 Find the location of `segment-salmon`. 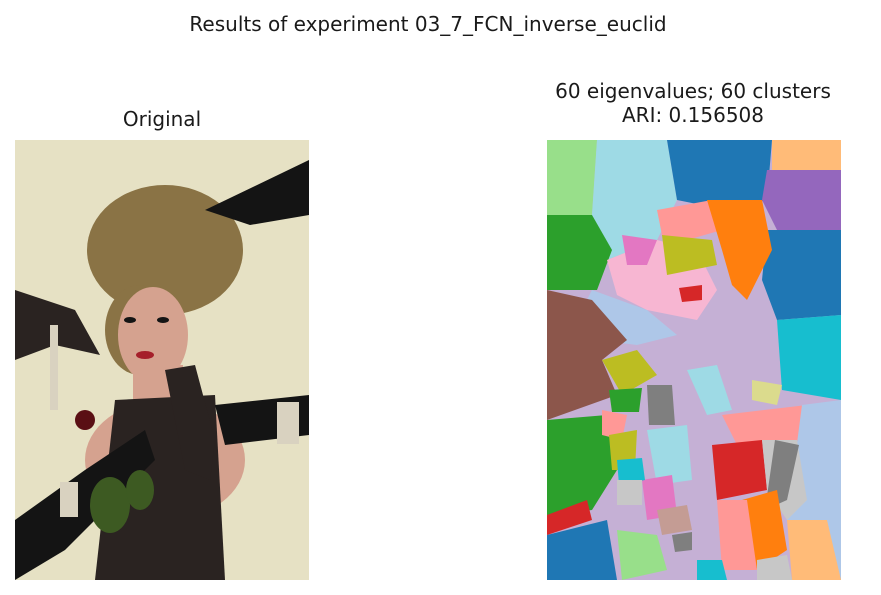

segment-salmon is located at coordinates (689, 220).